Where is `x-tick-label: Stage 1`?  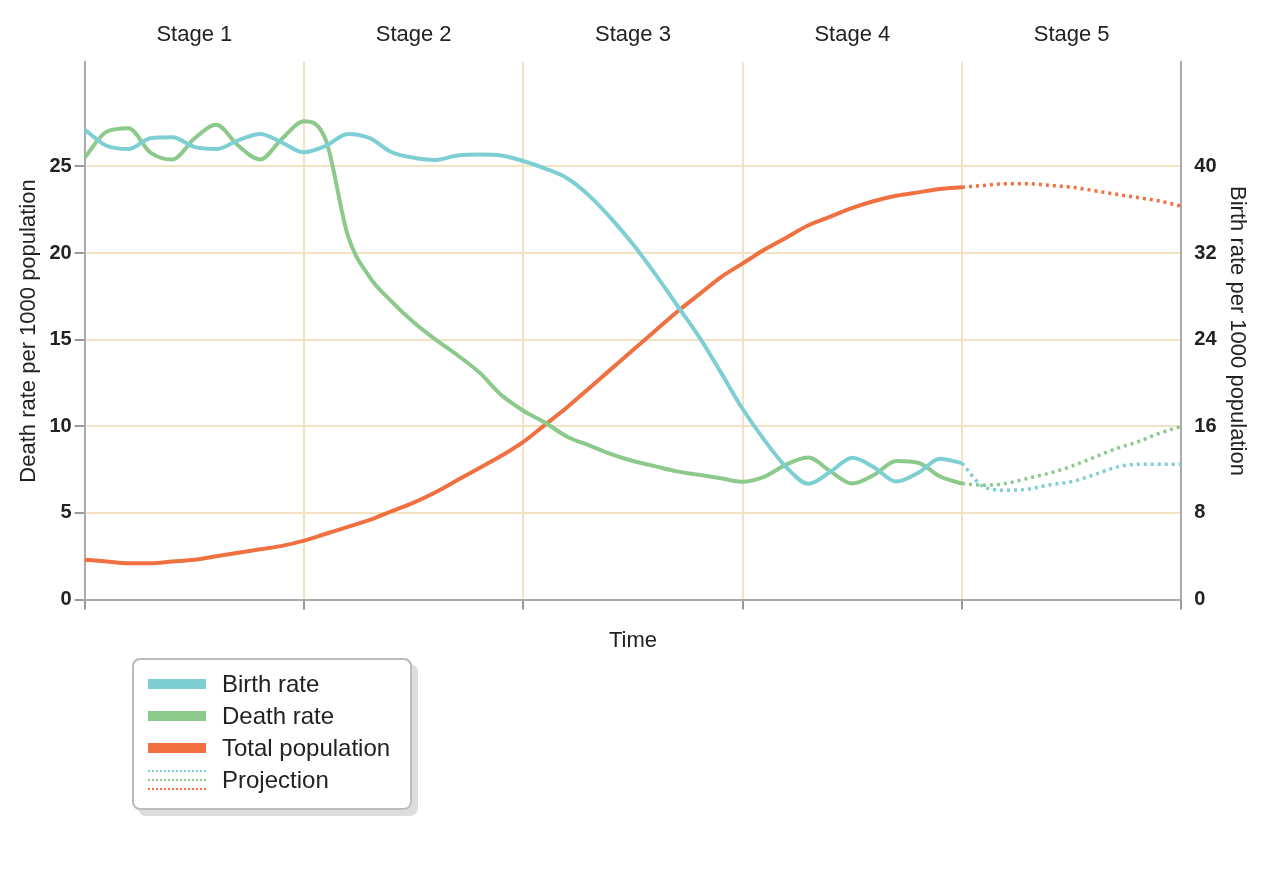 x-tick-label: Stage 1 is located at coordinates (194, 34).